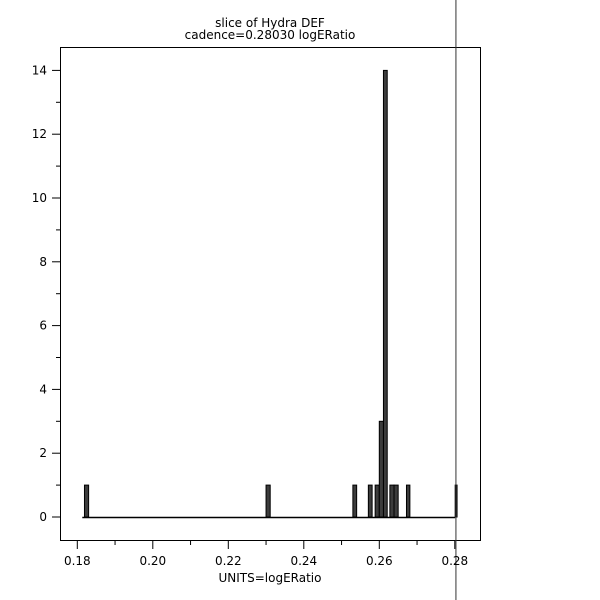 This screenshot has width=600, height=600. Describe the element at coordinates (43, 326) in the screenshot. I see `y-tick-label: 6` at that location.